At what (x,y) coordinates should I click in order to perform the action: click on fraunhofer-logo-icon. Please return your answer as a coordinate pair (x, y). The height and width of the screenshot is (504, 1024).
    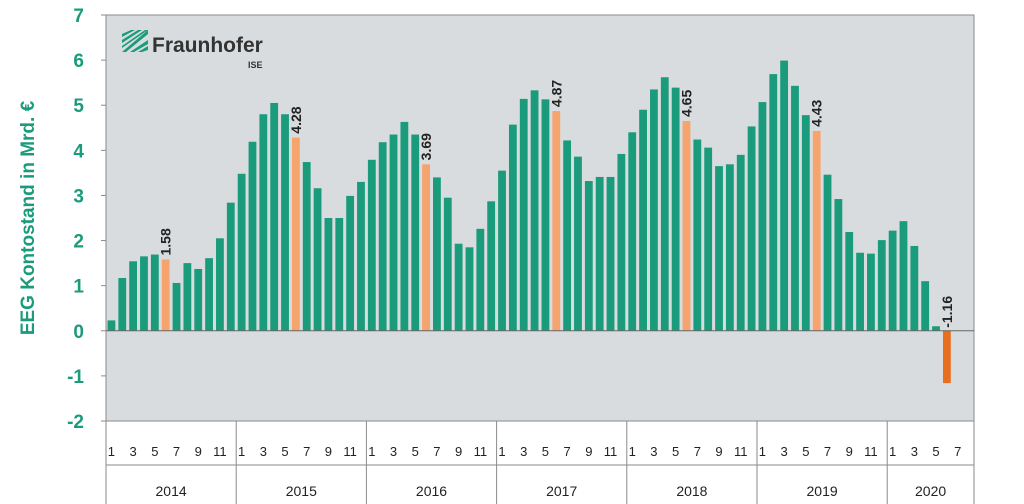
    Looking at the image, I should click on (135, 41).